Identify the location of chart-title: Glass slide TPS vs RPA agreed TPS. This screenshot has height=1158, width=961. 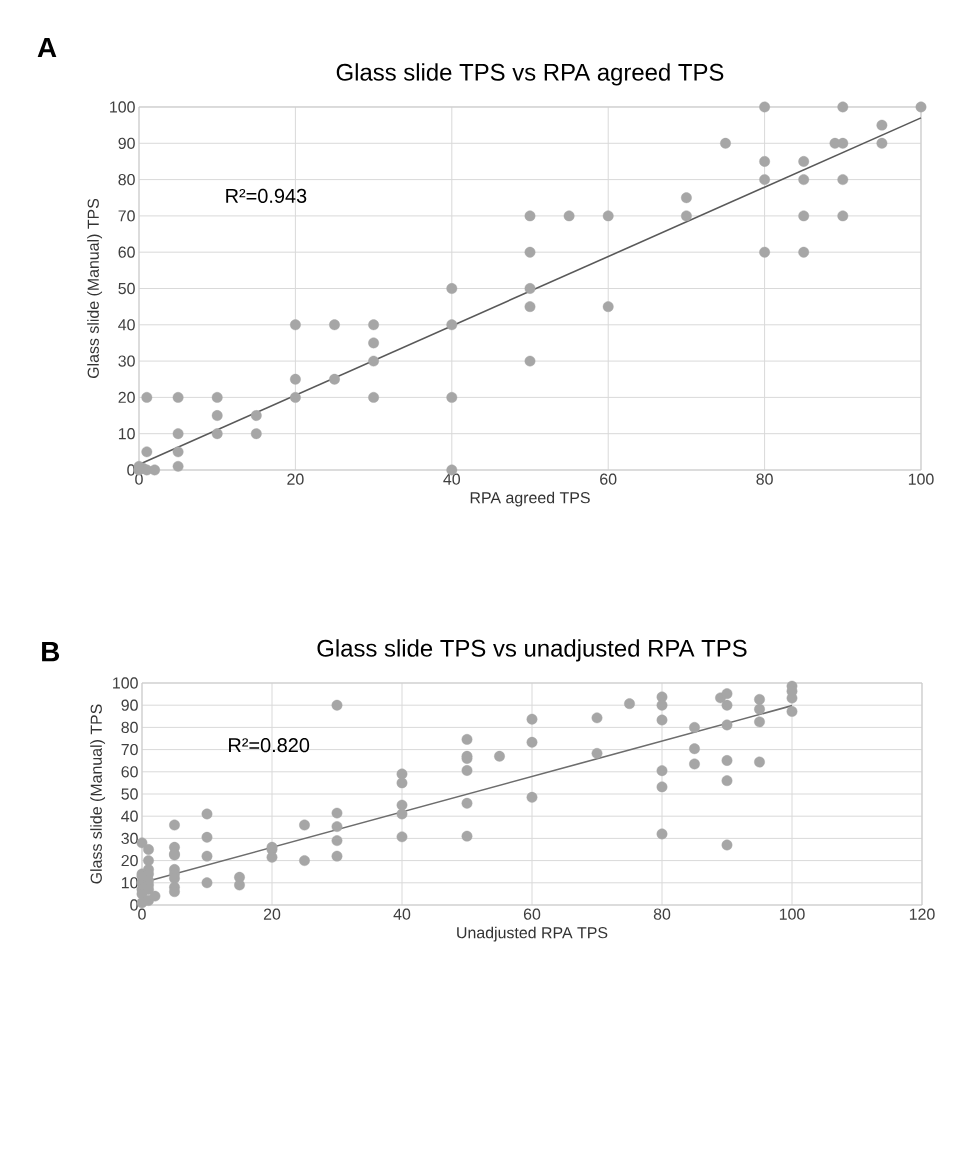
(530, 74).